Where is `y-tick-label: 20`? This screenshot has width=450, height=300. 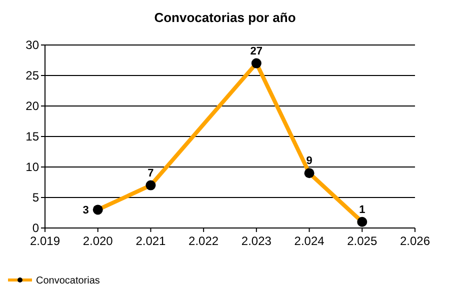
y-tick-label: 20 is located at coordinates (33, 106).